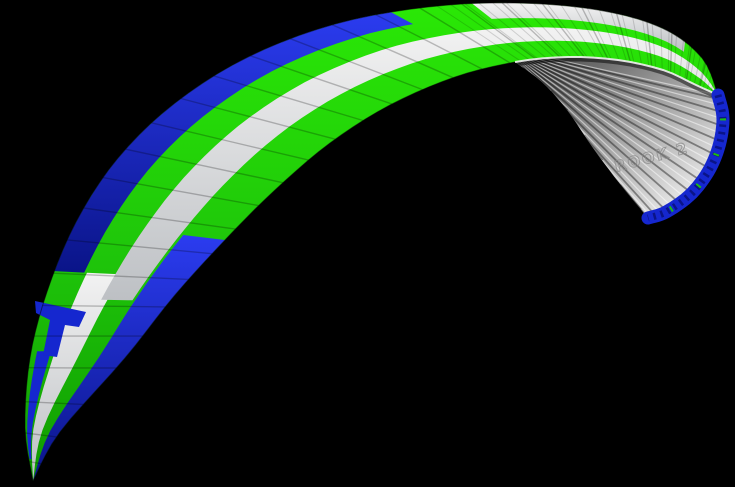 The height and width of the screenshot is (487, 735). I want to click on blue-trailing-sliver-tip, so click(39, 405).